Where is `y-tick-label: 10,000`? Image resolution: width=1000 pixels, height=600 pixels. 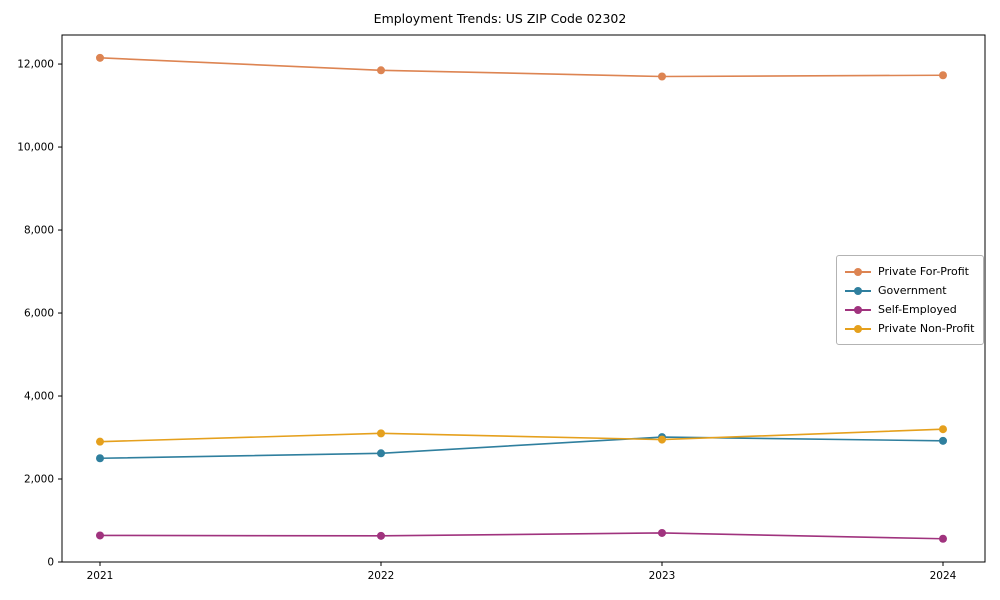 y-tick-label: 10,000 is located at coordinates (35, 148).